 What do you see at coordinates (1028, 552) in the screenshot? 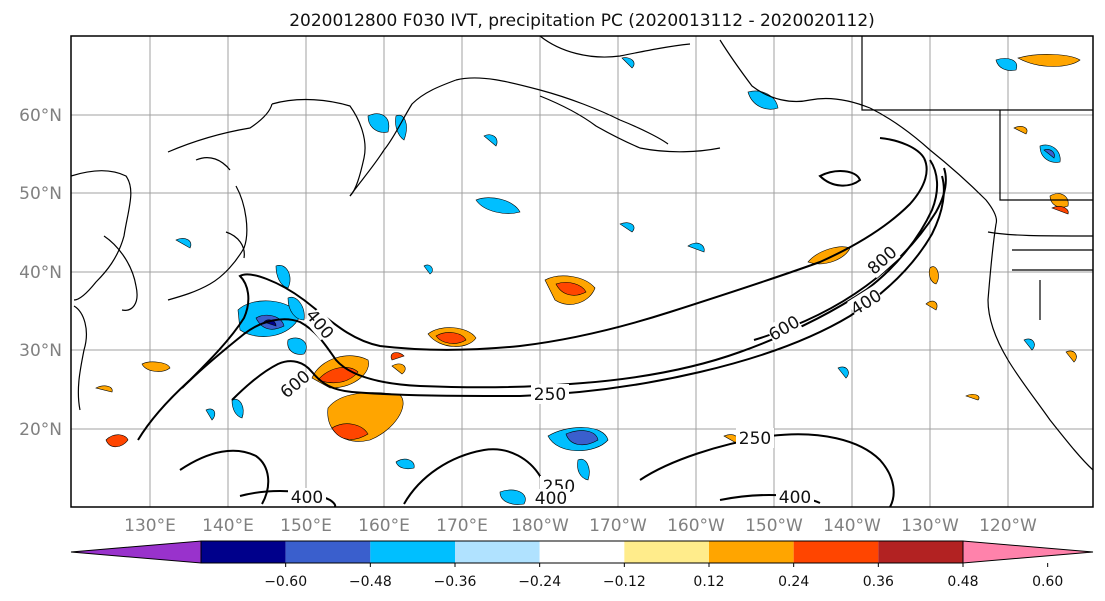
I see `colorbar-extend-high` at bounding box center [1028, 552].